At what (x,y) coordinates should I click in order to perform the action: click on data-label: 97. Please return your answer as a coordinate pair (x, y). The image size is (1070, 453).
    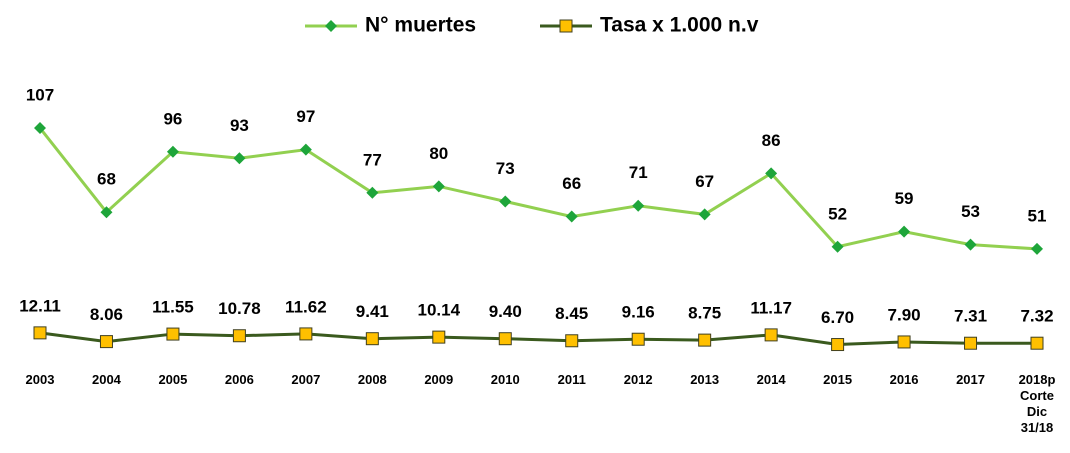
    Looking at the image, I should click on (305, 116).